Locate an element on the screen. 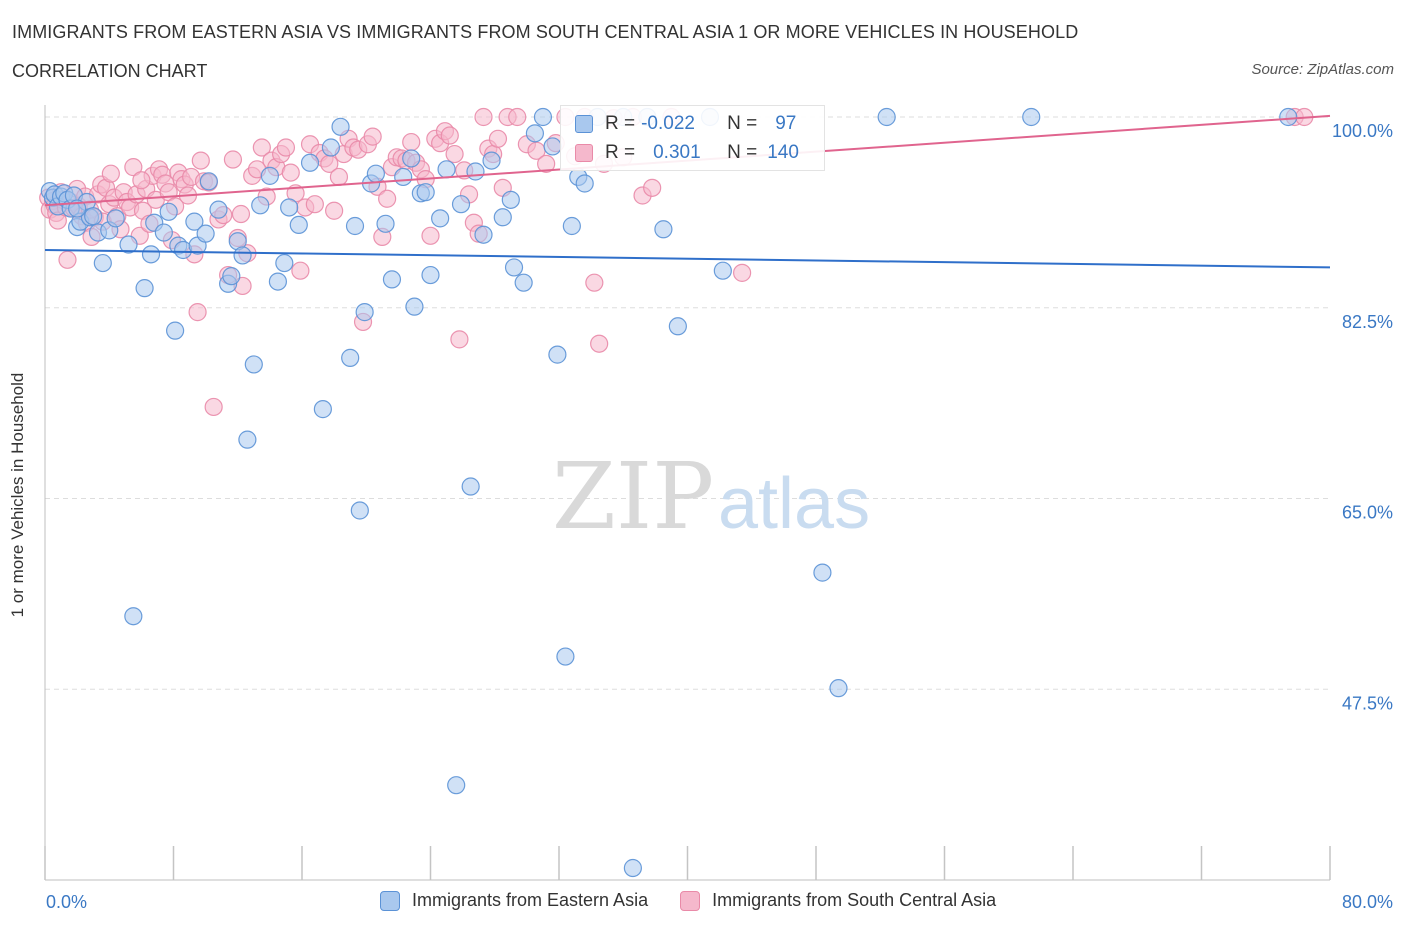 This screenshot has width=1406, height=930. stats-r-value-pink: 0.301 is located at coordinates (677, 152).